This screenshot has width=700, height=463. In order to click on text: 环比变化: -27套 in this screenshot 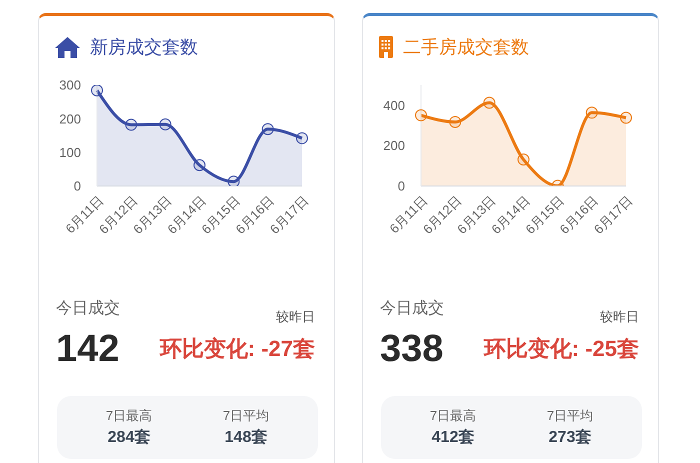, I will do `click(237, 349)`.